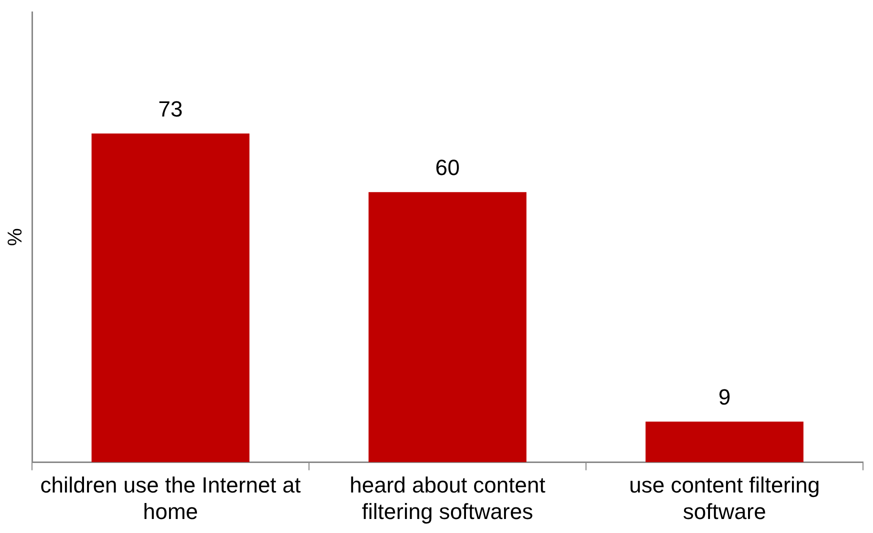 Image resolution: width=873 pixels, height=533 pixels. What do you see at coordinates (724, 498) in the screenshot?
I see `x-tick-label: use content filtering software` at bounding box center [724, 498].